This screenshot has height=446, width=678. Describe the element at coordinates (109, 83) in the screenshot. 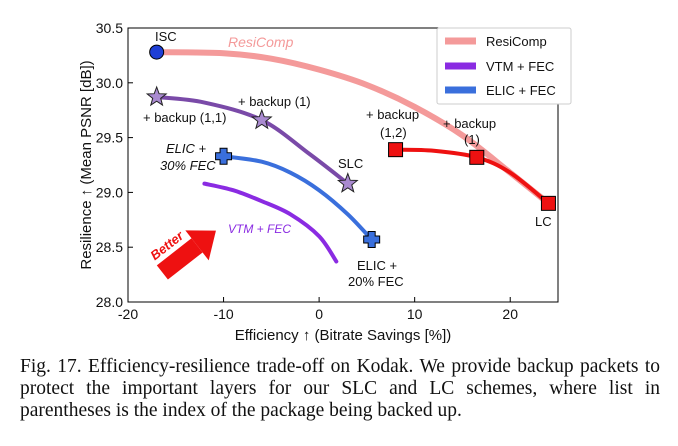

I see `y-tick-label: 30.0` at that location.